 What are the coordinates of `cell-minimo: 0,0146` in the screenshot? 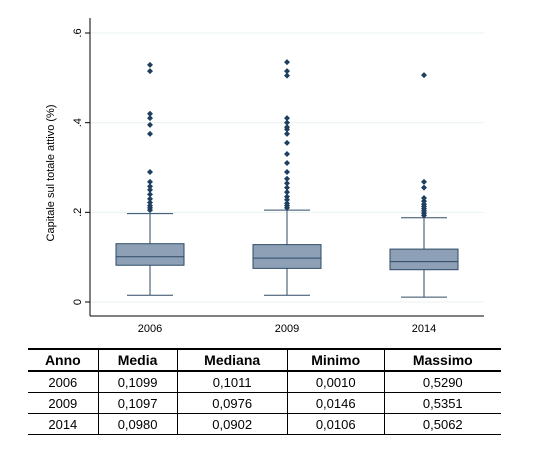 It's located at (335, 403).